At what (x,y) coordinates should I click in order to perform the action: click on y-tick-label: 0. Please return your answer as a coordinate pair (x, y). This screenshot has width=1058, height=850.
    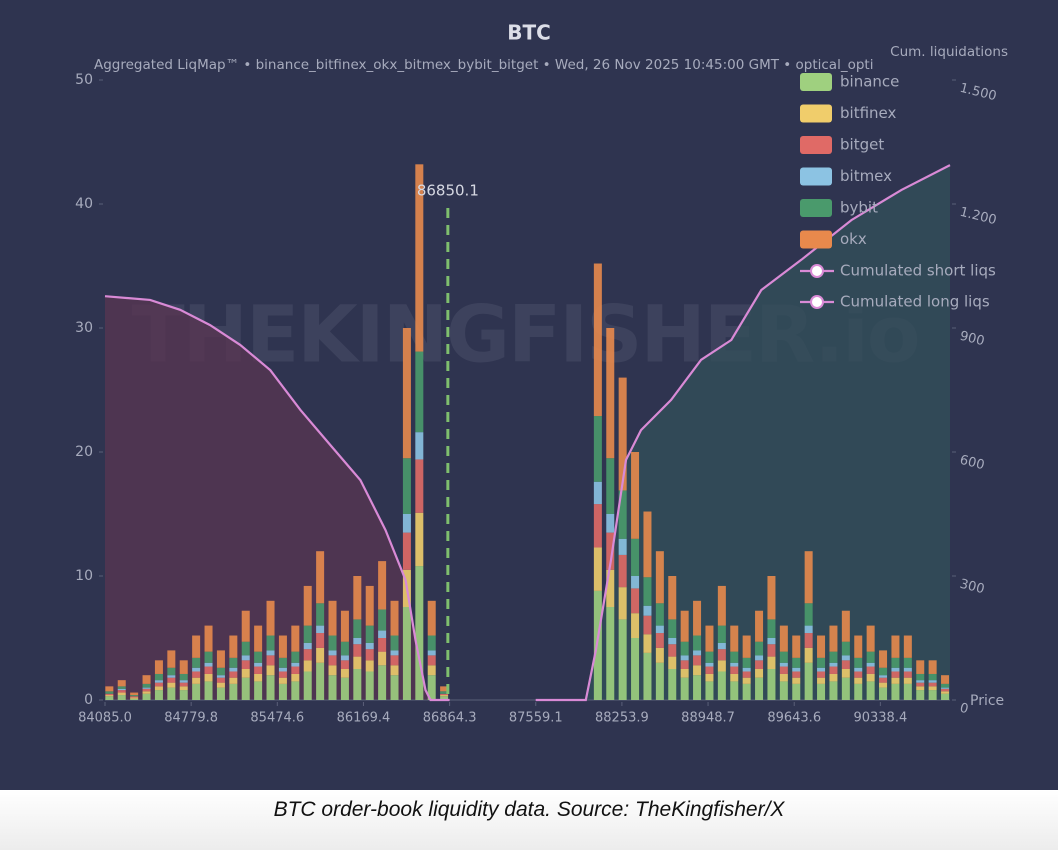
    Looking at the image, I should click on (88, 700).